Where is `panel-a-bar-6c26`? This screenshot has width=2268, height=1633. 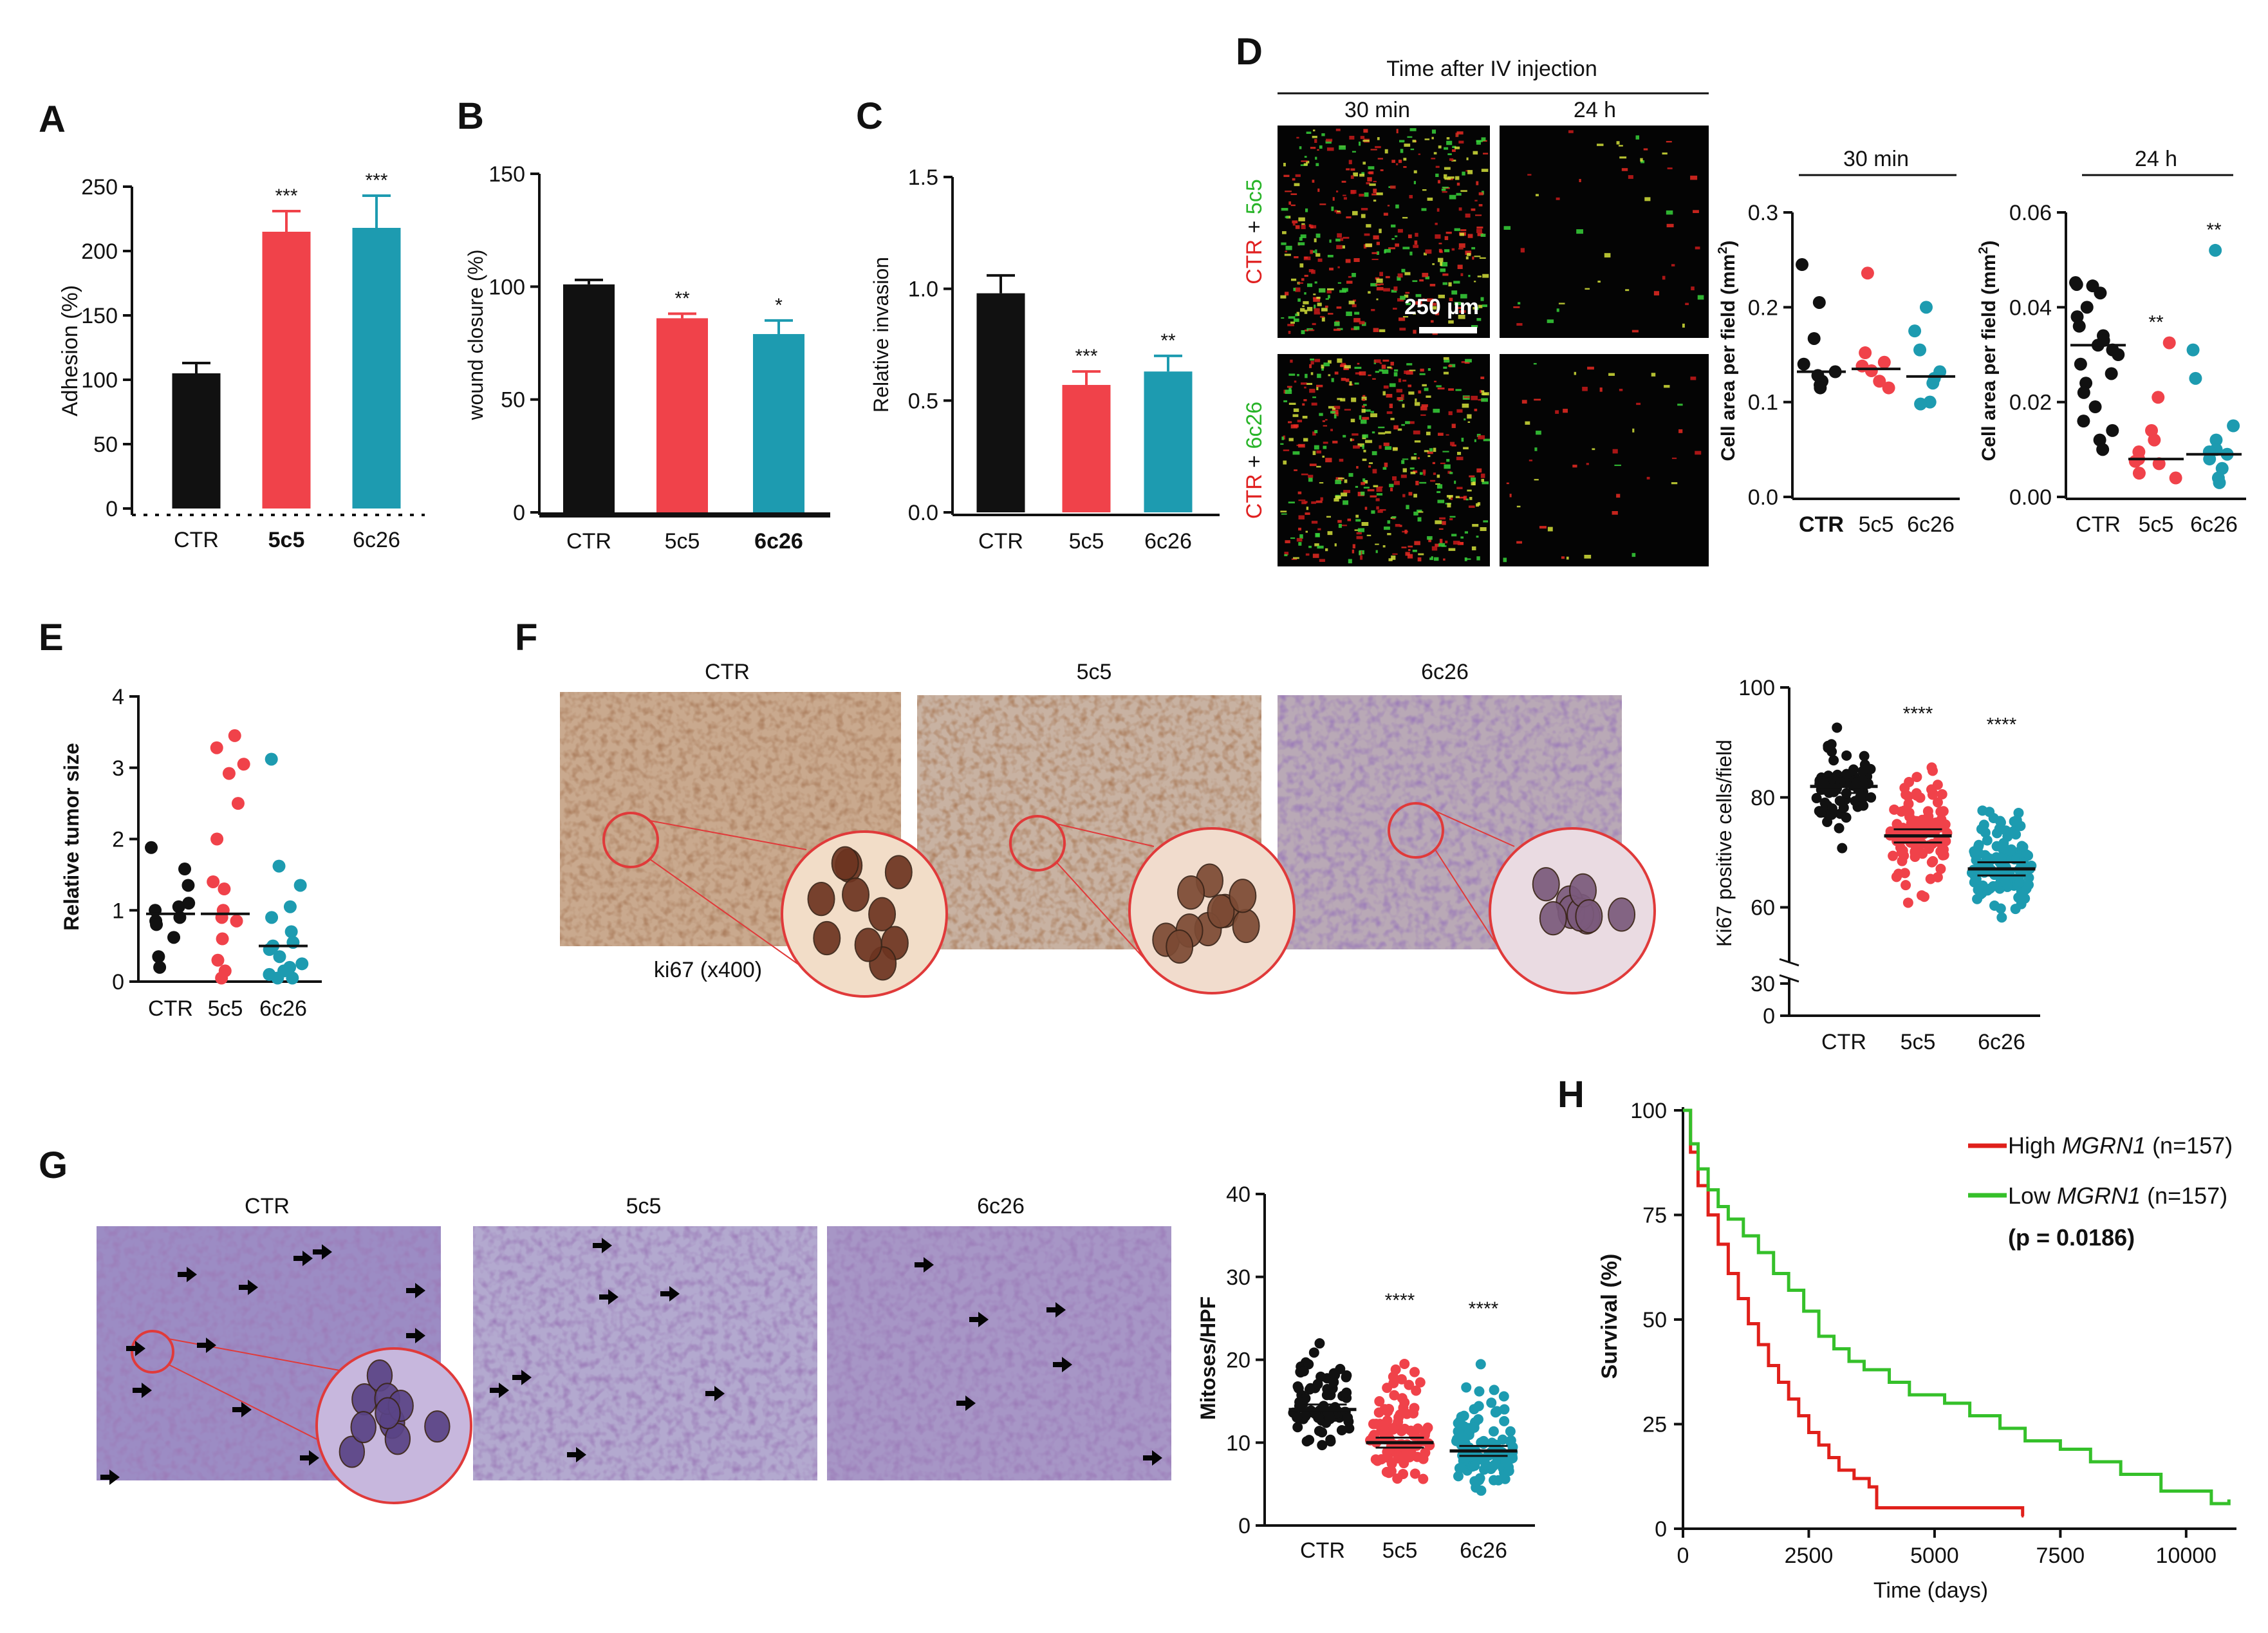 panel-a-bar-6c26 is located at coordinates (376, 368).